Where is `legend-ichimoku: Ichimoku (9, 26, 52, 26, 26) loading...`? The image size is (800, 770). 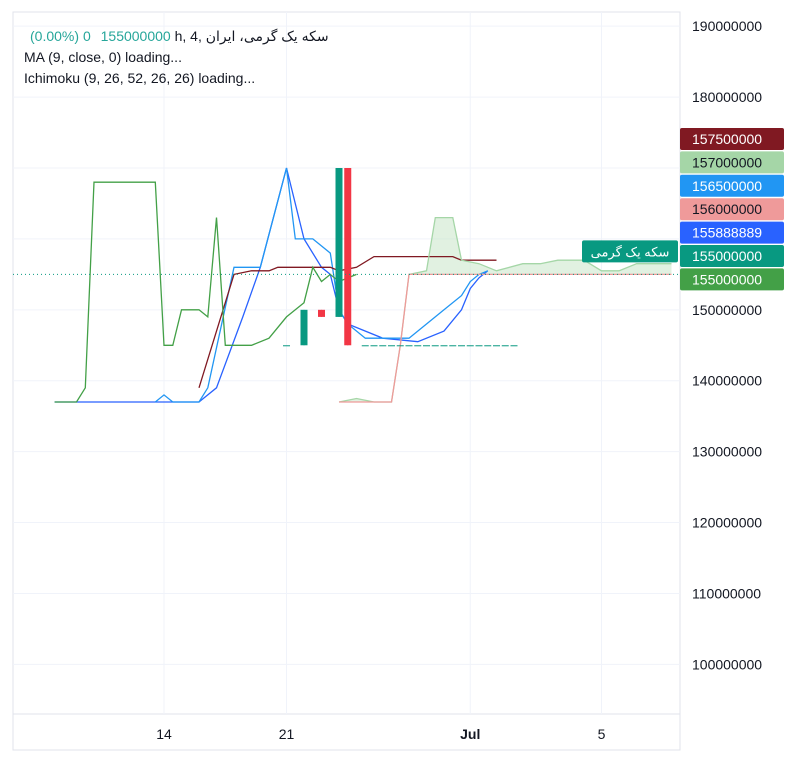
legend-ichimoku: Ichimoku (9, 26, 52, 26, 26) loading... is located at coordinates (140, 78).